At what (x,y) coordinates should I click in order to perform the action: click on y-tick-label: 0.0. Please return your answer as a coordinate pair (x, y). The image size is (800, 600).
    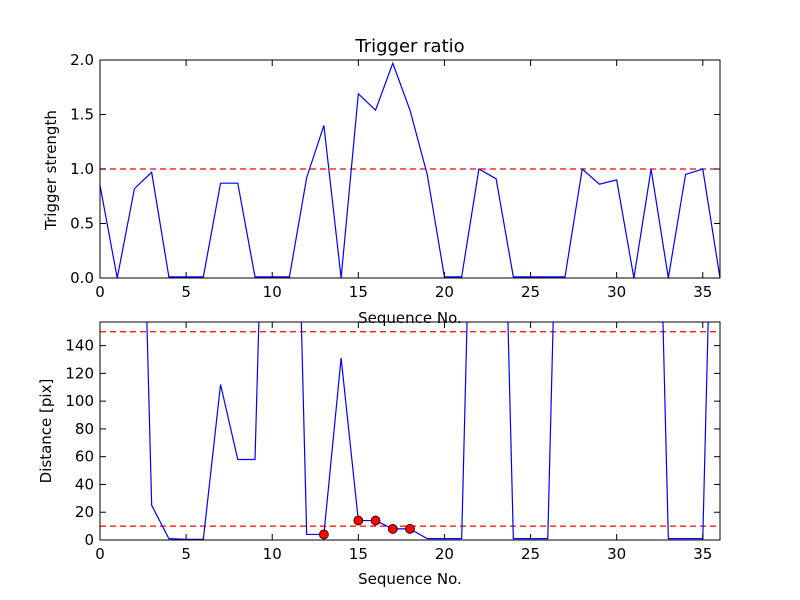
    Looking at the image, I should click on (82, 278).